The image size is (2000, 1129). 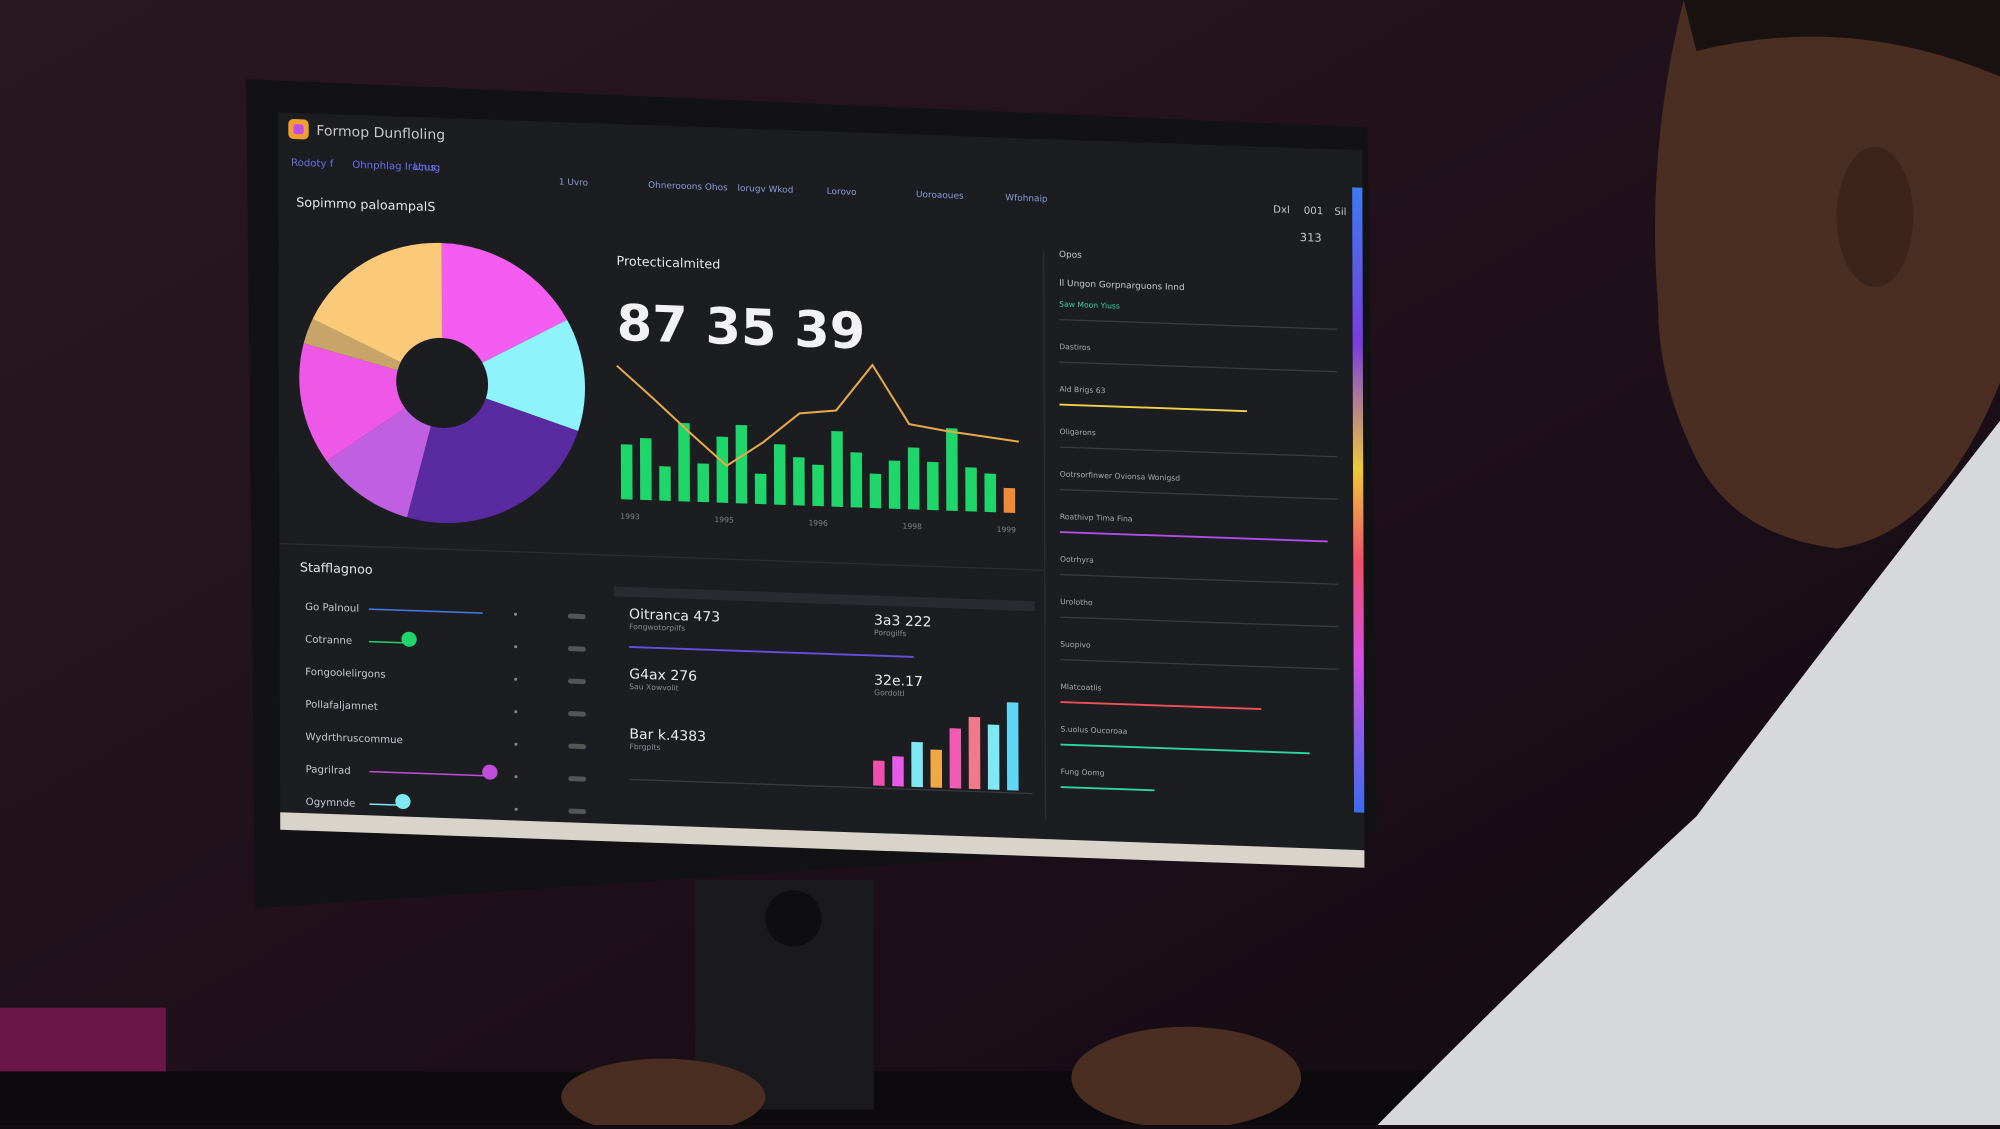 What do you see at coordinates (1076, 602) in the screenshot?
I see `side-label: Urolotho` at bounding box center [1076, 602].